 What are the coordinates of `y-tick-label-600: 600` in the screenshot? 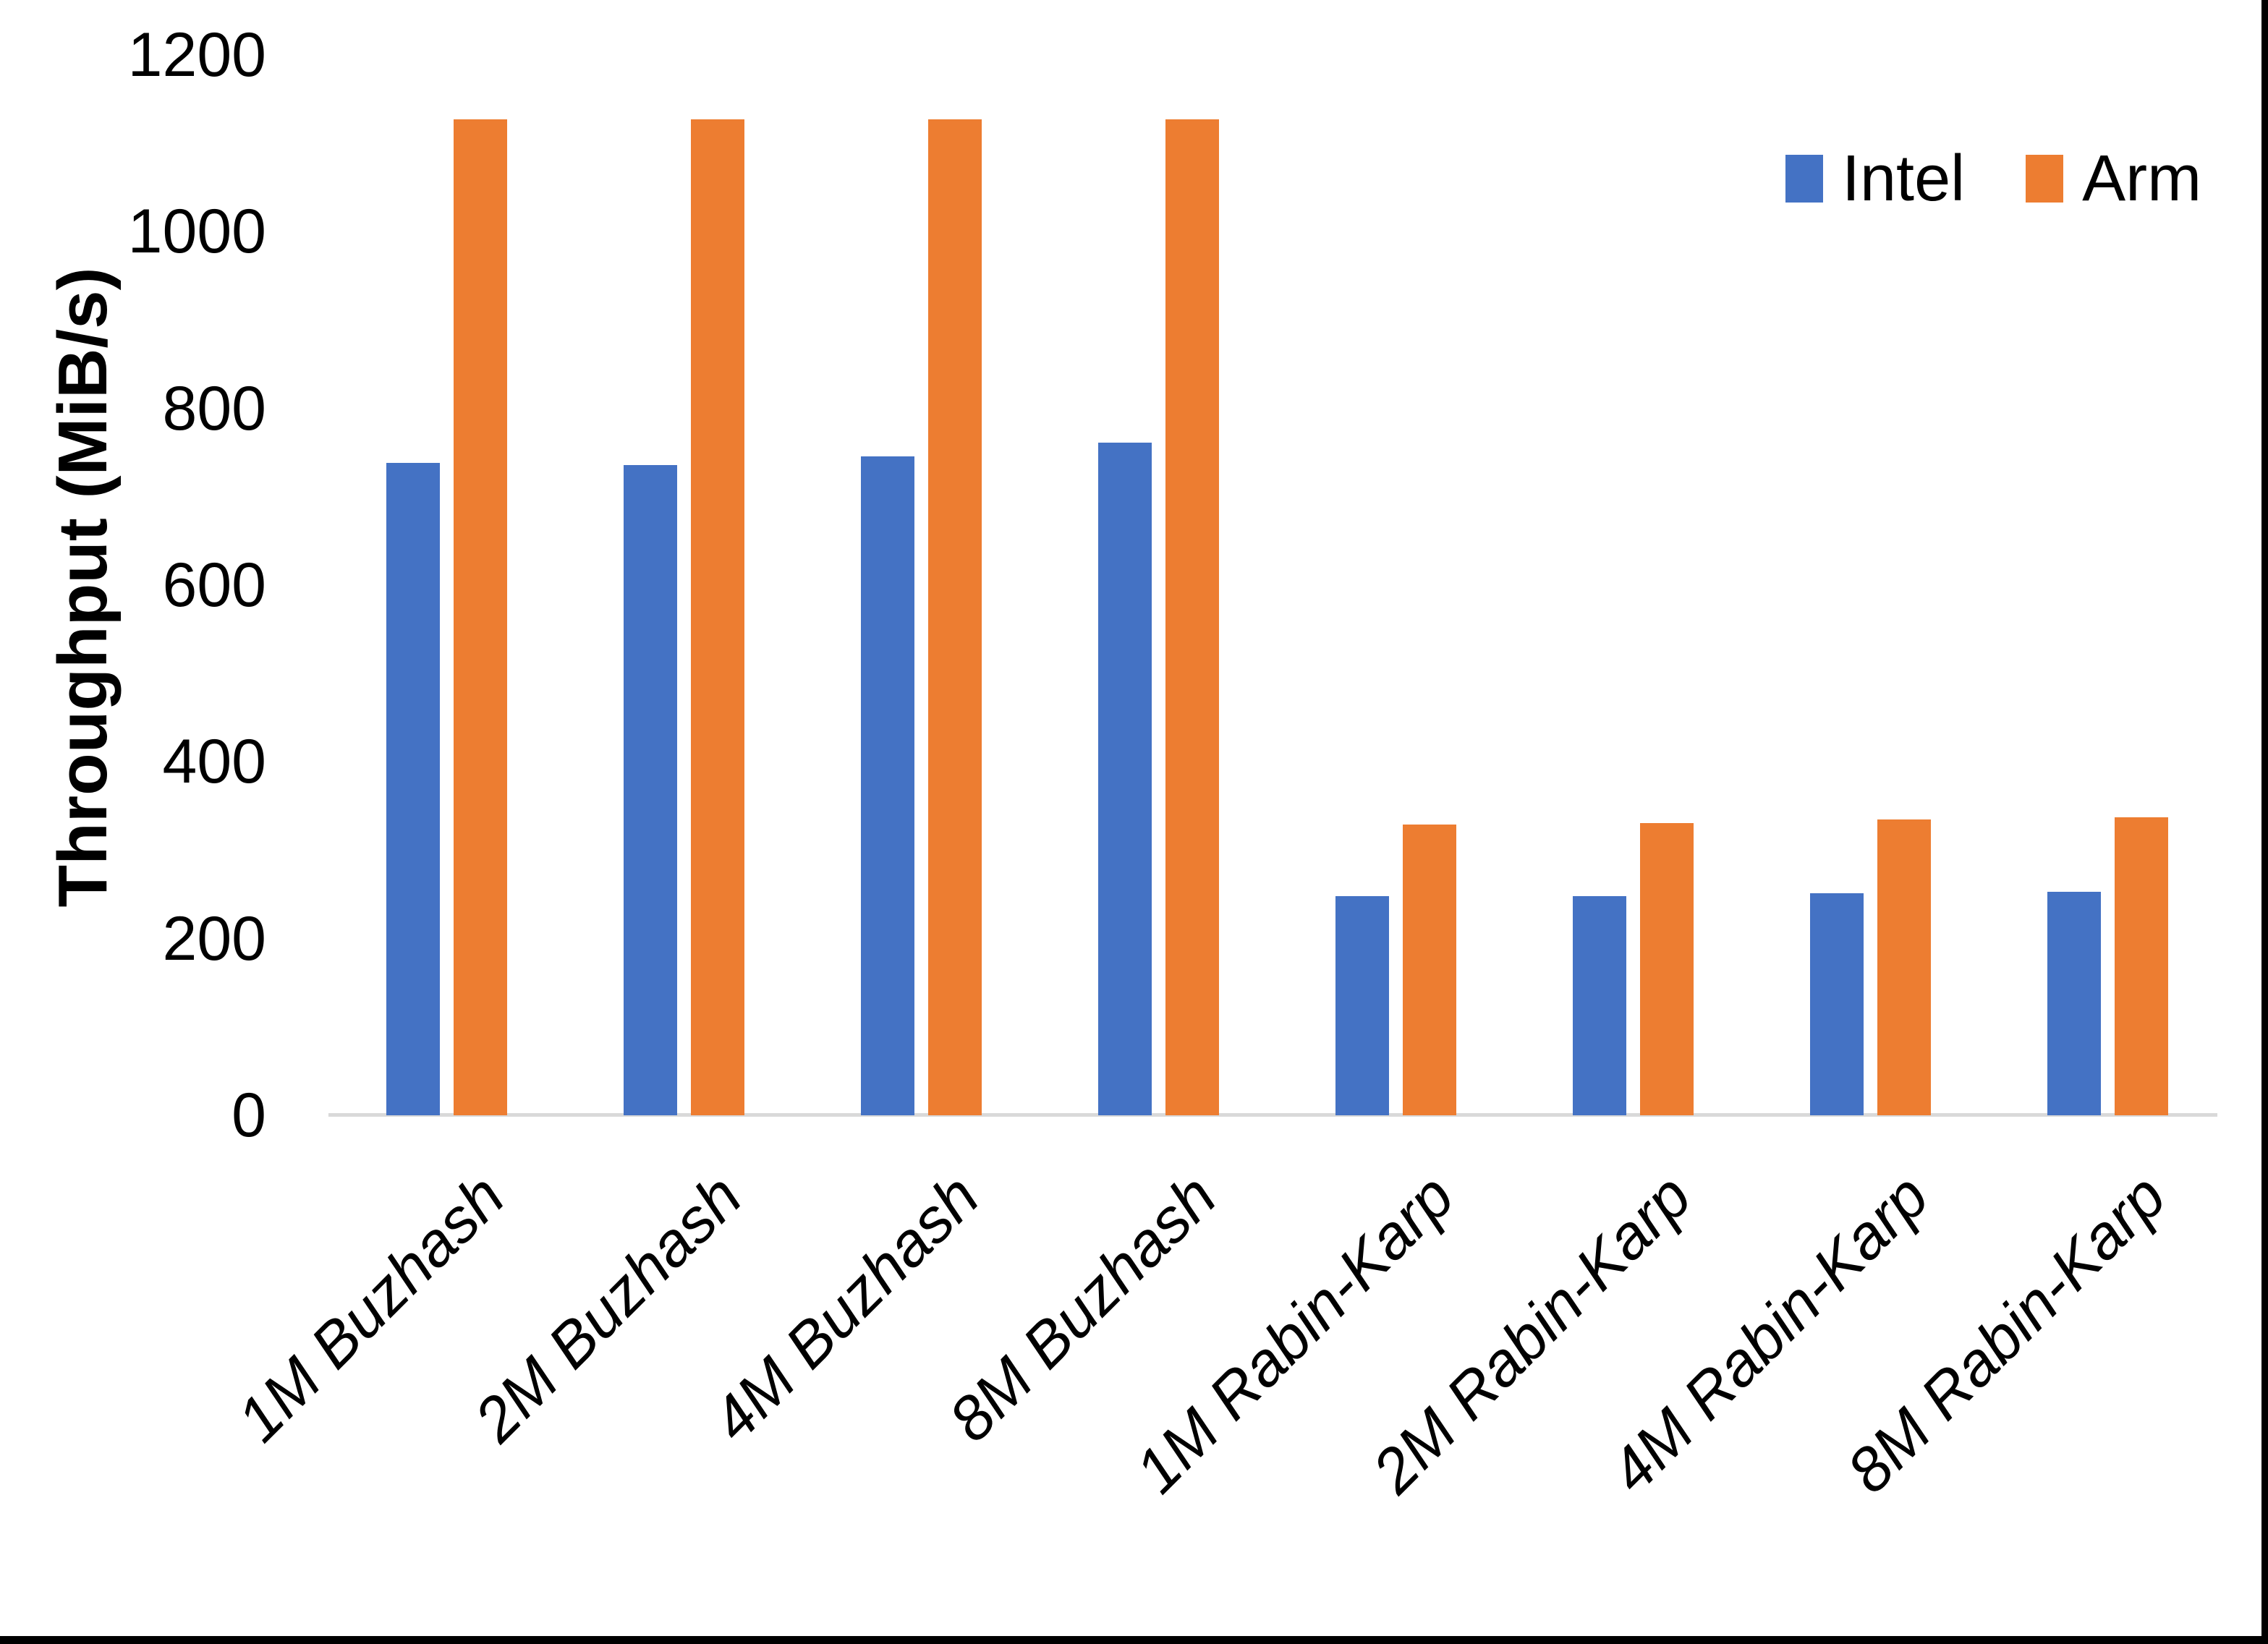 It's located at (215, 585).